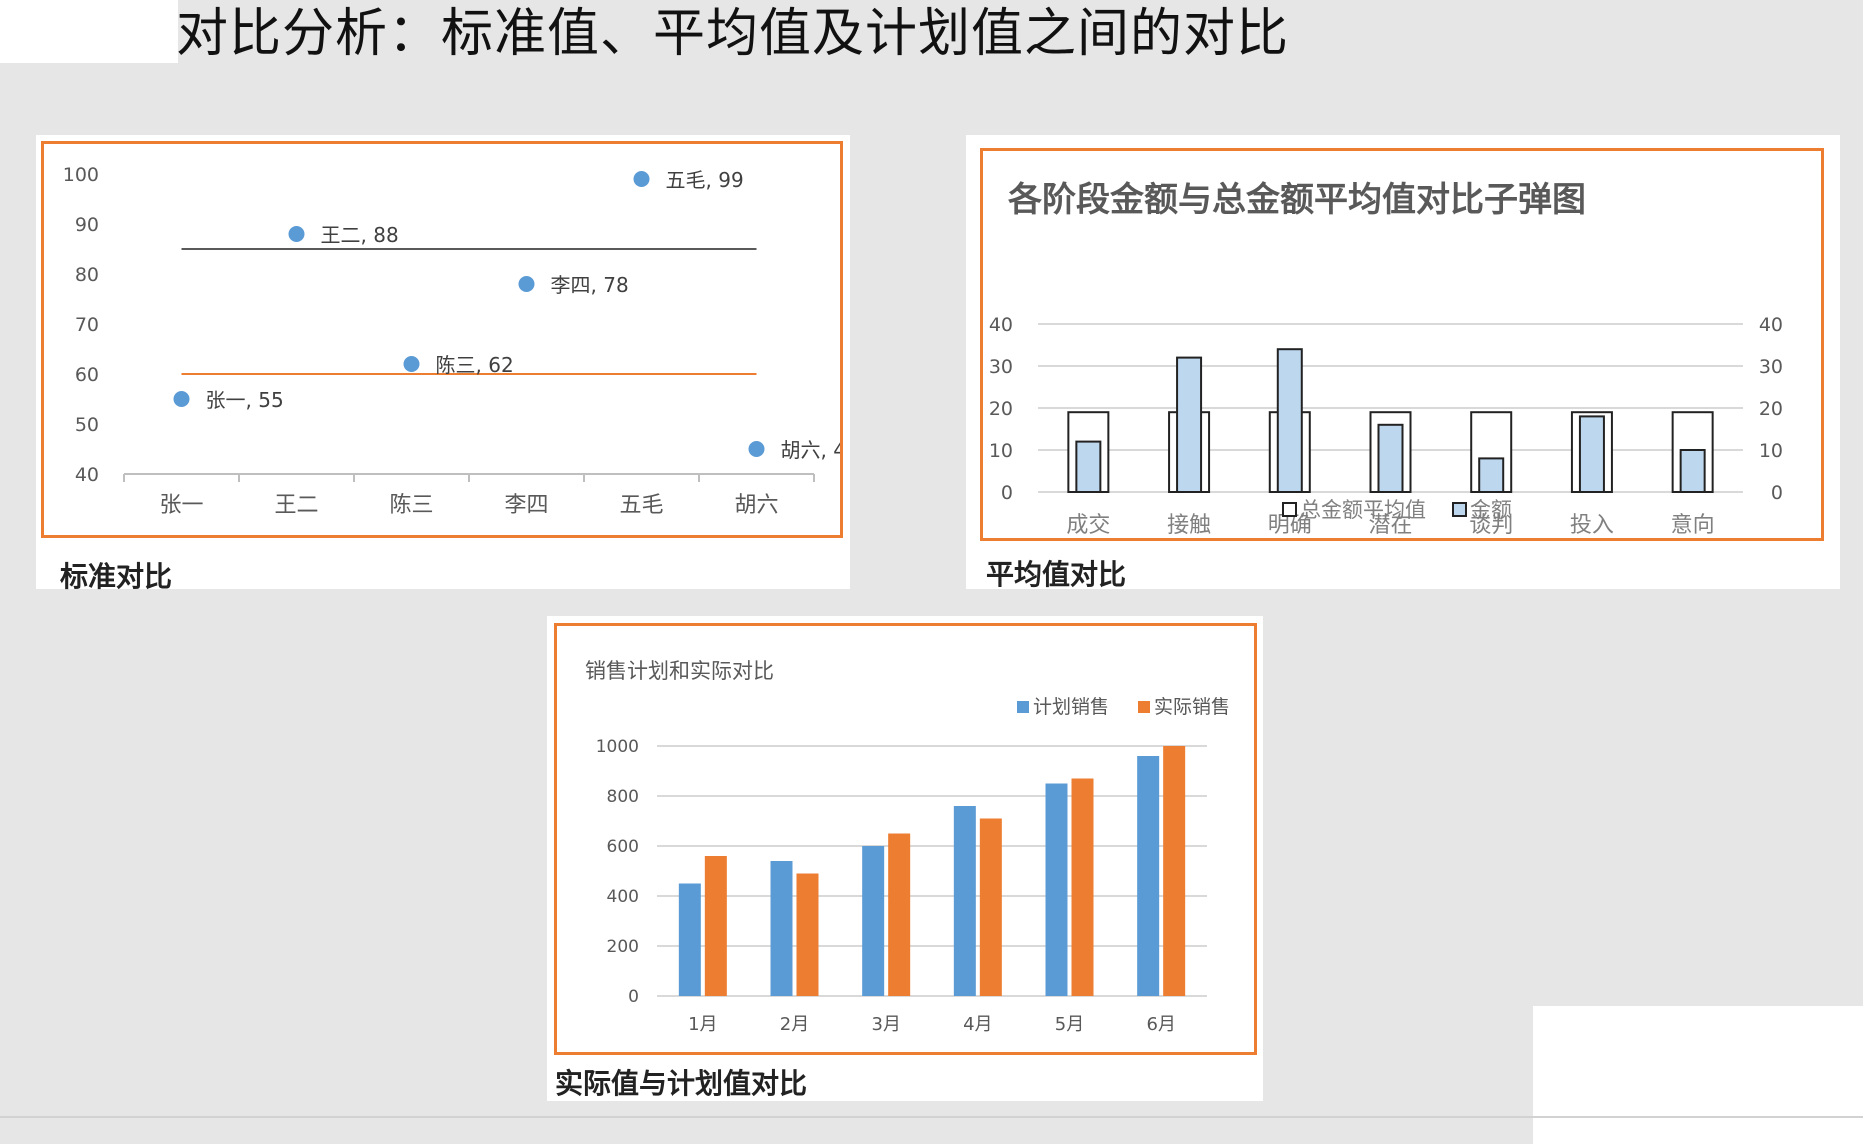 This screenshot has width=1863, height=1144. What do you see at coordinates (116, 576) in the screenshot?
I see `standard-caption: 标准对比` at bounding box center [116, 576].